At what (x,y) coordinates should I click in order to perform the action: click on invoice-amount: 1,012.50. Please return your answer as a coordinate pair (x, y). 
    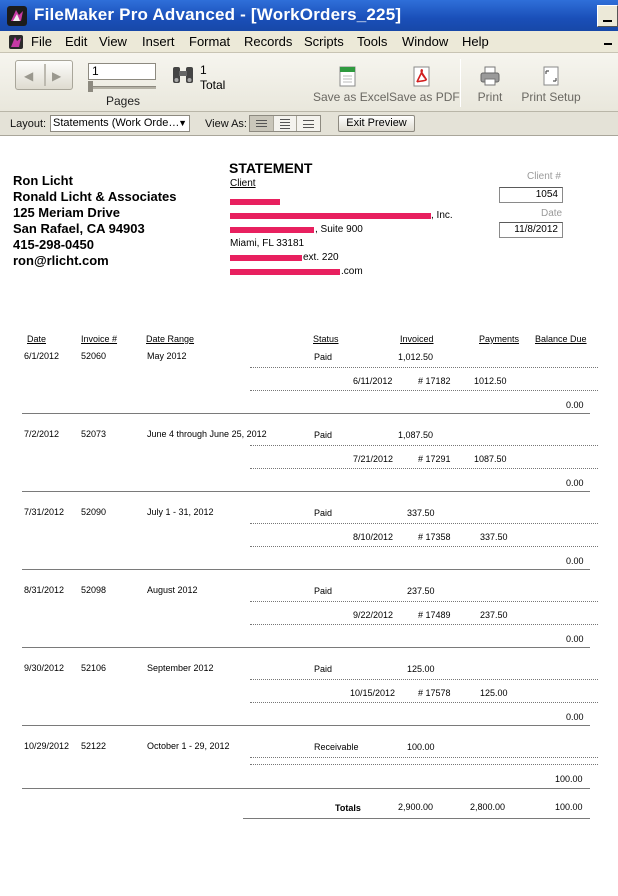
    Looking at the image, I should click on (416, 357).